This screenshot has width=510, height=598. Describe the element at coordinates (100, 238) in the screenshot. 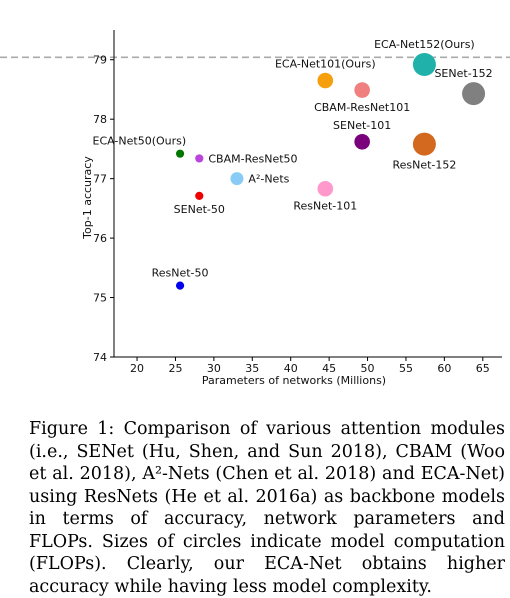

I see `y-tick-label: 76` at that location.